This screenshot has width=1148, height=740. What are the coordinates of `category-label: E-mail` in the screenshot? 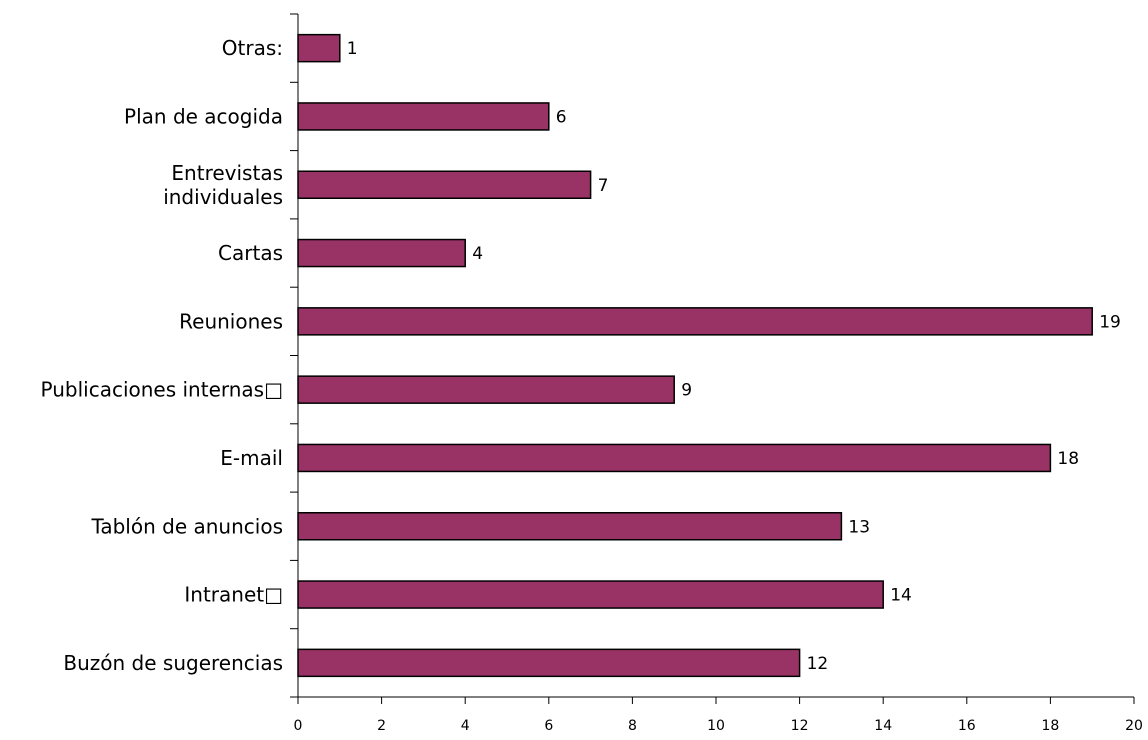 It's located at (251, 458).